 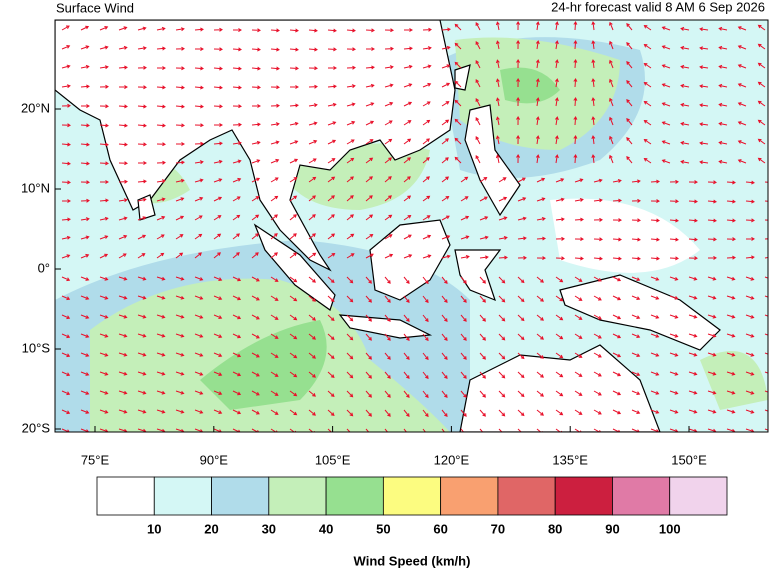 I want to click on colorbar-label: 10, so click(x=154, y=528).